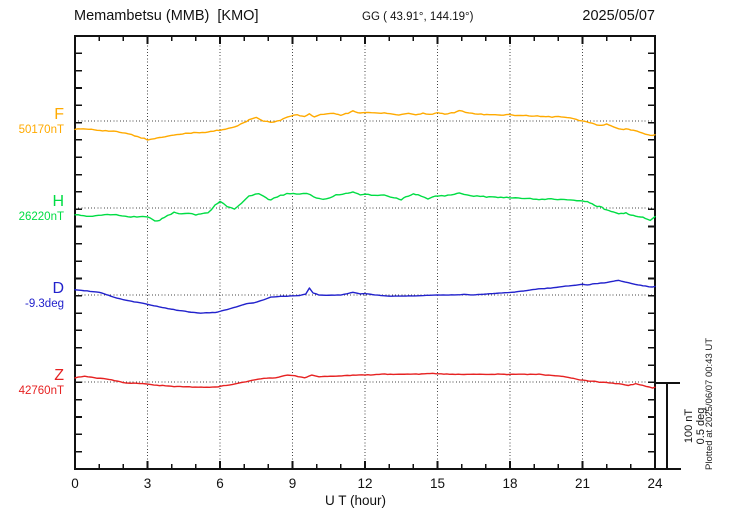  Describe the element at coordinates (220, 483) in the screenshot. I see `x-tick-label: 6` at that location.